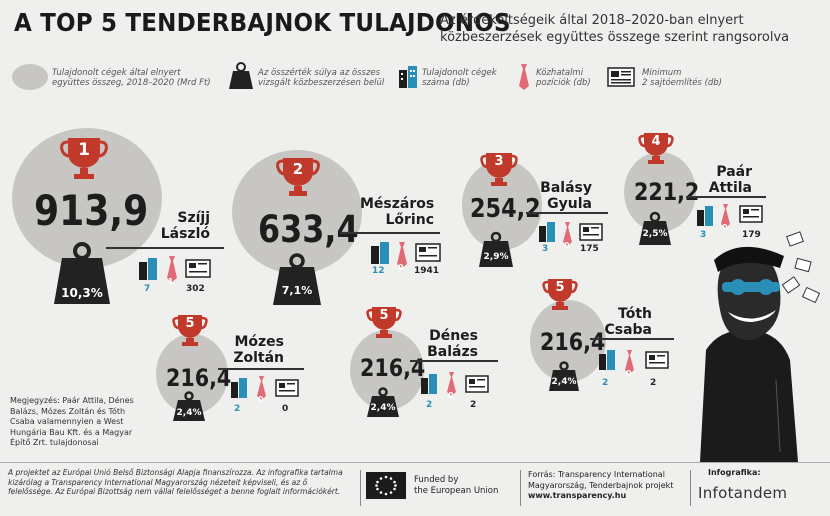 The image size is (830, 516). Describe the element at coordinates (298, 169) in the screenshot. I see `rank-number: 2` at that location.